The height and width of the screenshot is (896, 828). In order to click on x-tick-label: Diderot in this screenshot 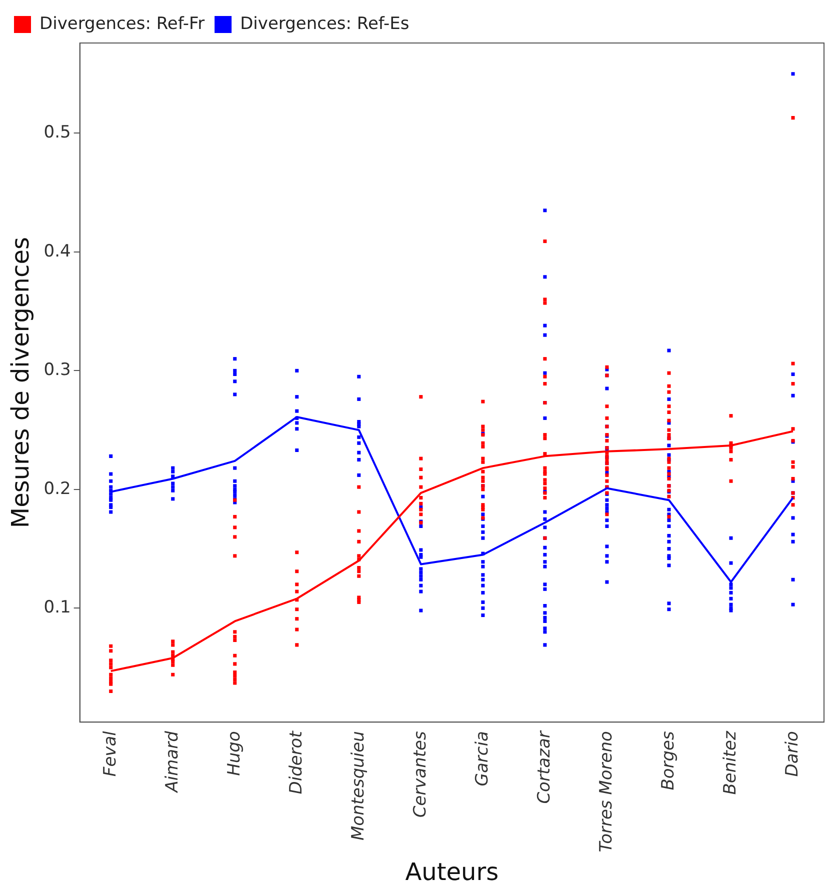, I will do `click(296, 762)`.